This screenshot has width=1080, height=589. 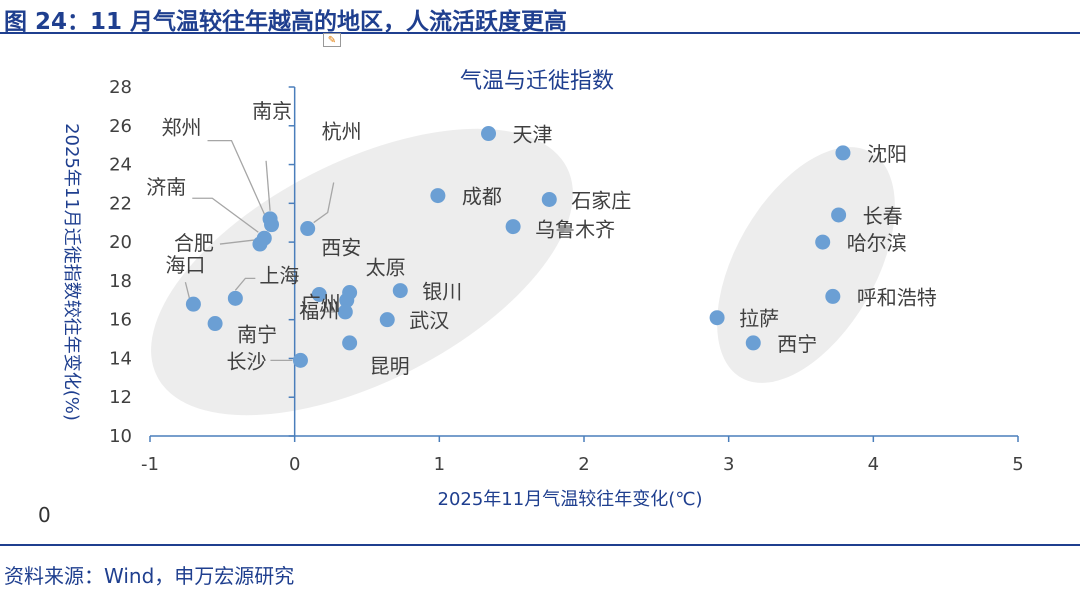 What do you see at coordinates (120, 358) in the screenshot?
I see `y-tick-label: 14` at bounding box center [120, 358].